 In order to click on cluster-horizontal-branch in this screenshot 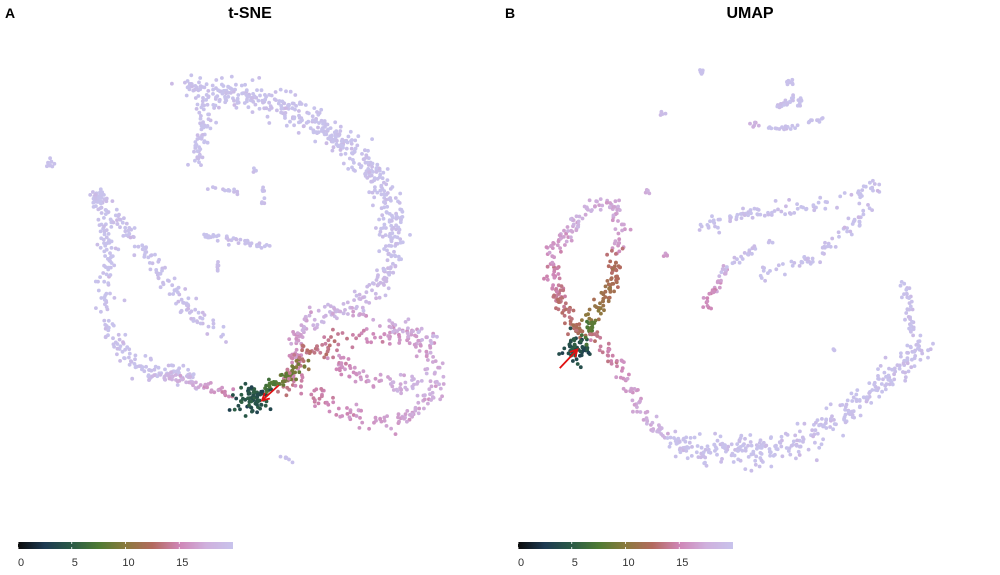, I will do `click(237, 241)`.